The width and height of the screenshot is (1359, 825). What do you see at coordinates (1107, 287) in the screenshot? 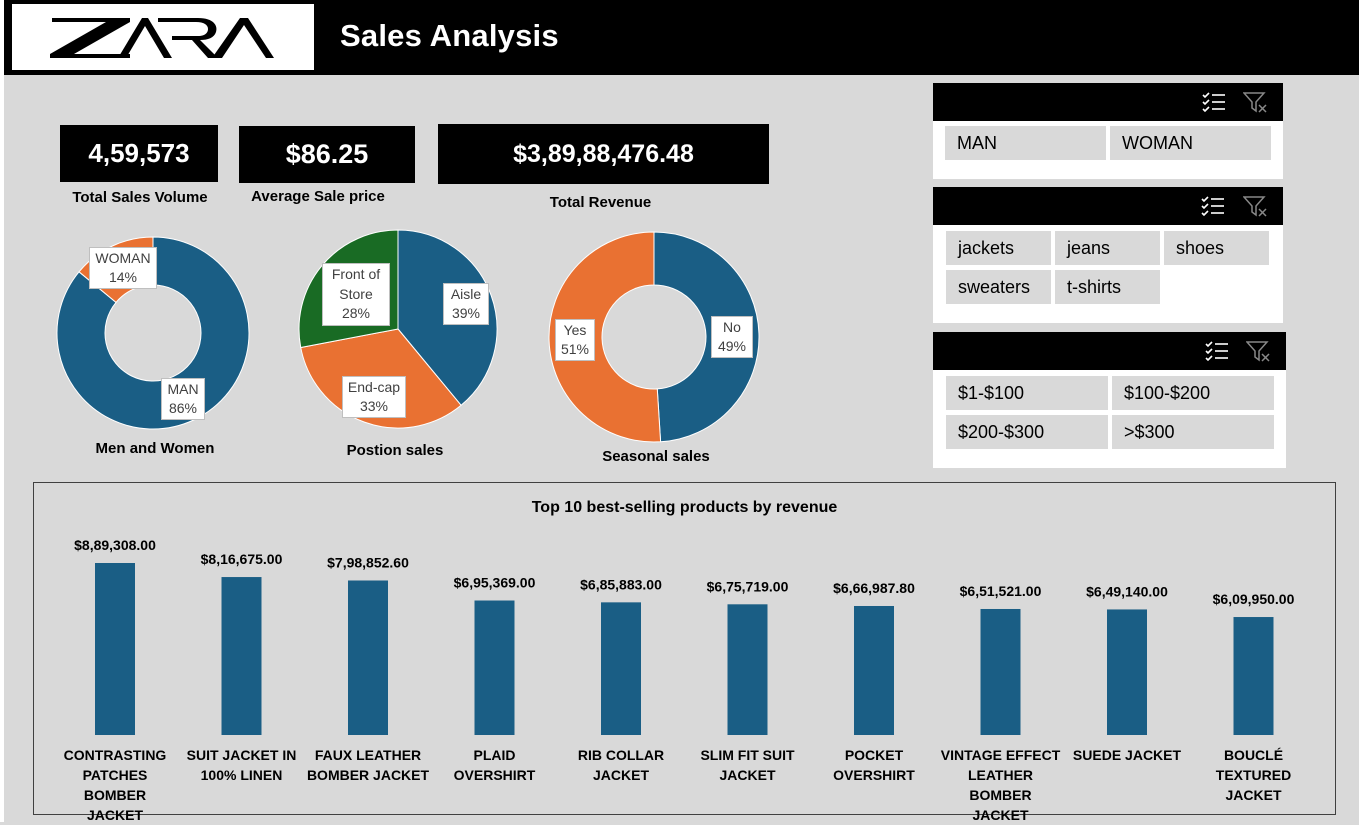
I see `slicer-item-t-shirts: t-shirts` at bounding box center [1107, 287].